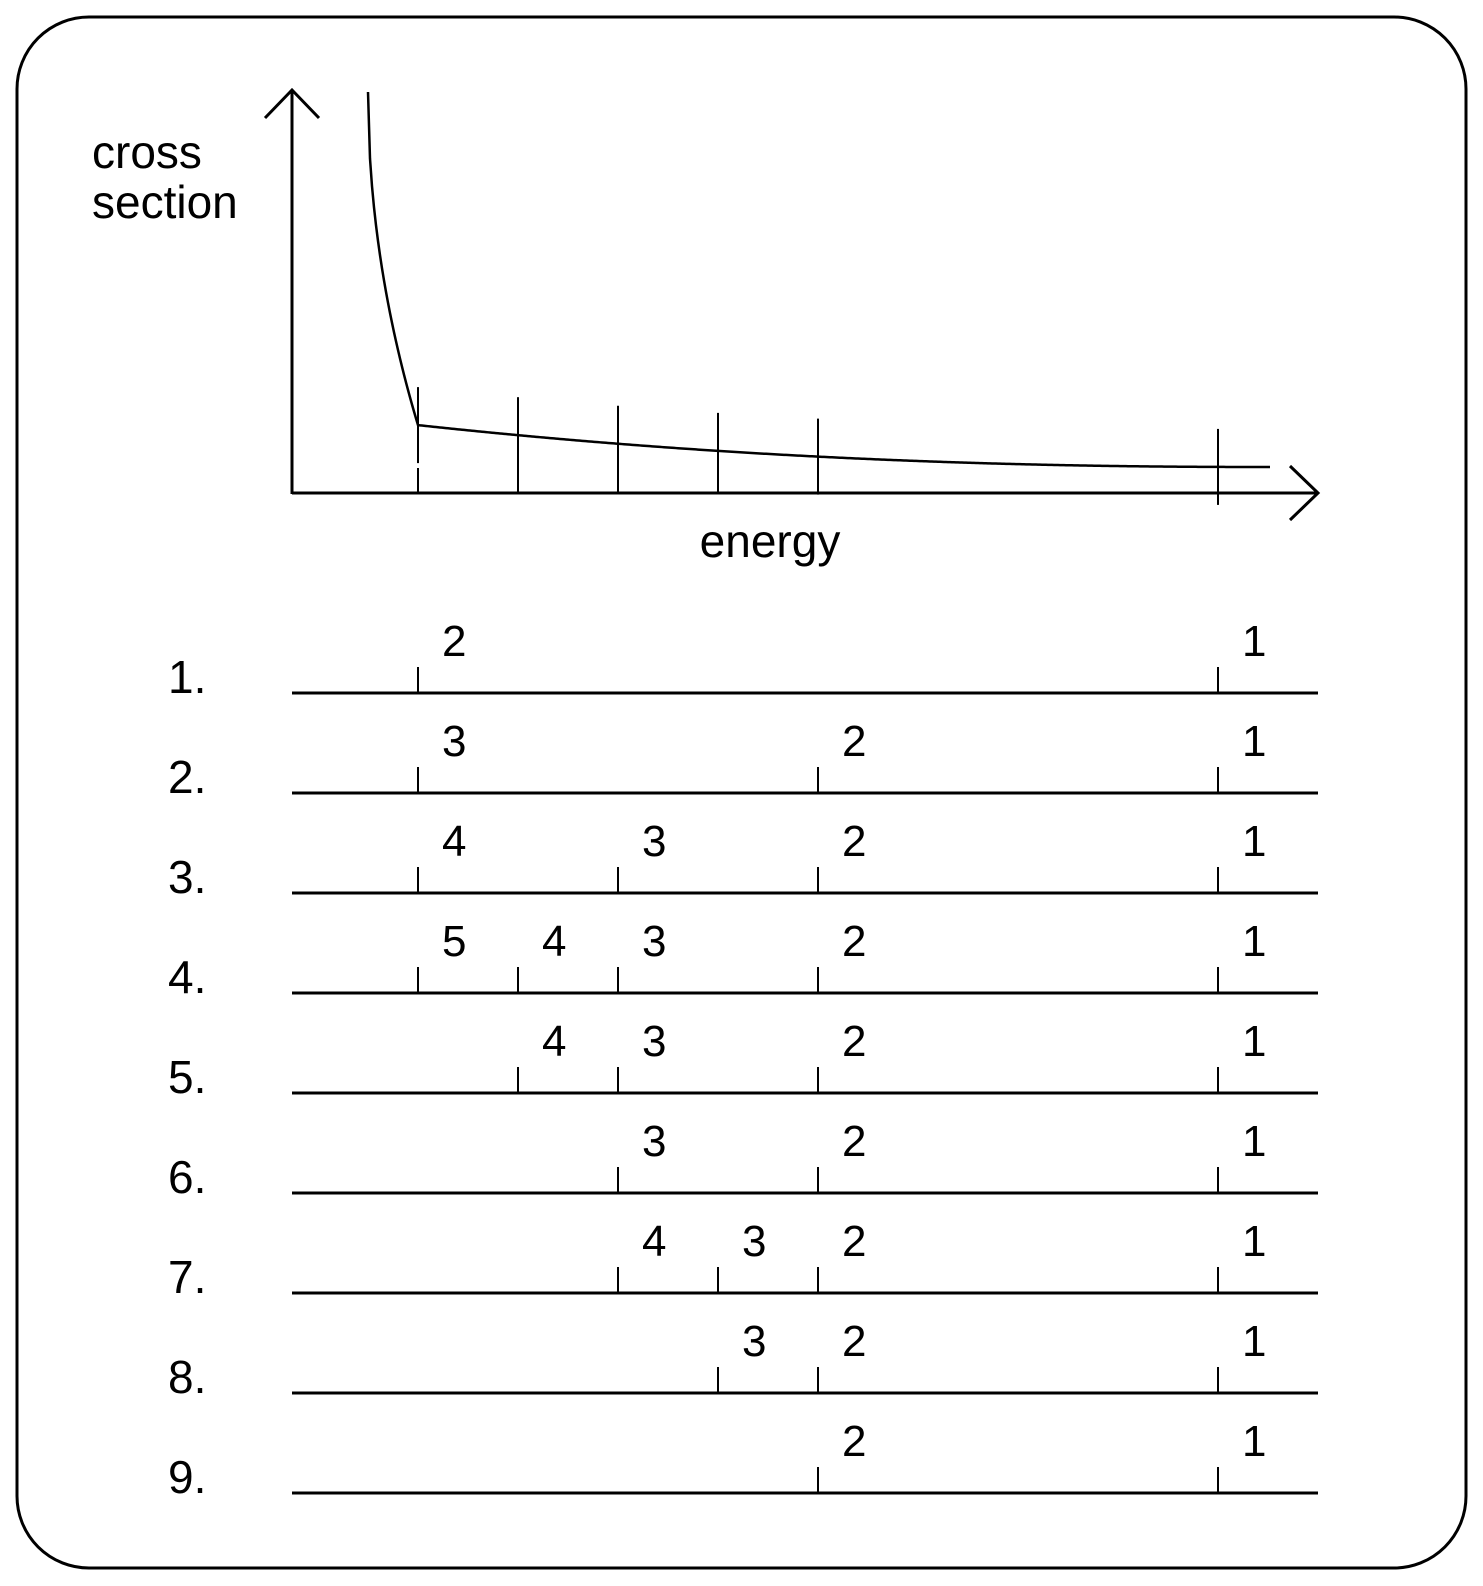  What do you see at coordinates (187, 1077) in the screenshot?
I see `row-number: 5.` at bounding box center [187, 1077].